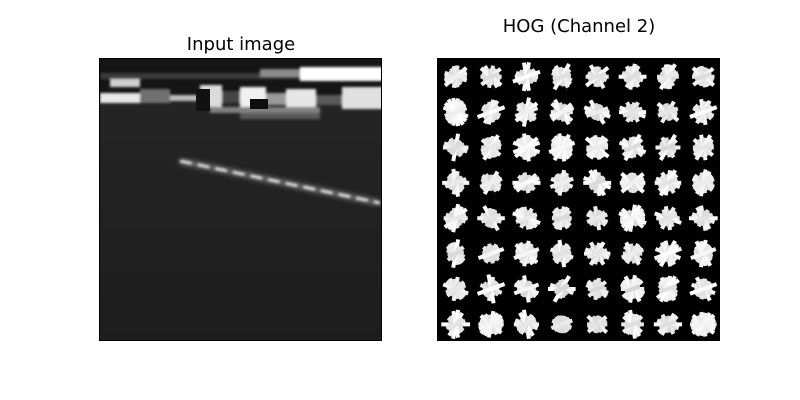 This screenshot has height=400, width=800. What do you see at coordinates (241, 44) in the screenshot?
I see `input-image-title: Input image` at bounding box center [241, 44].